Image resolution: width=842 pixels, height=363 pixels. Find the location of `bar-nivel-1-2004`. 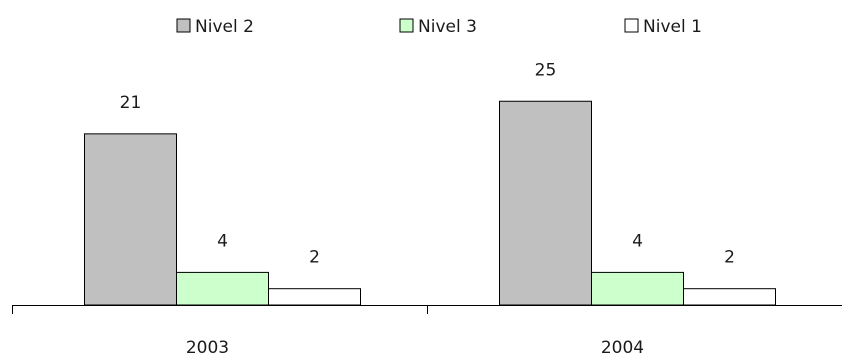

bar-nivel-1-2004 is located at coordinates (729, 297).